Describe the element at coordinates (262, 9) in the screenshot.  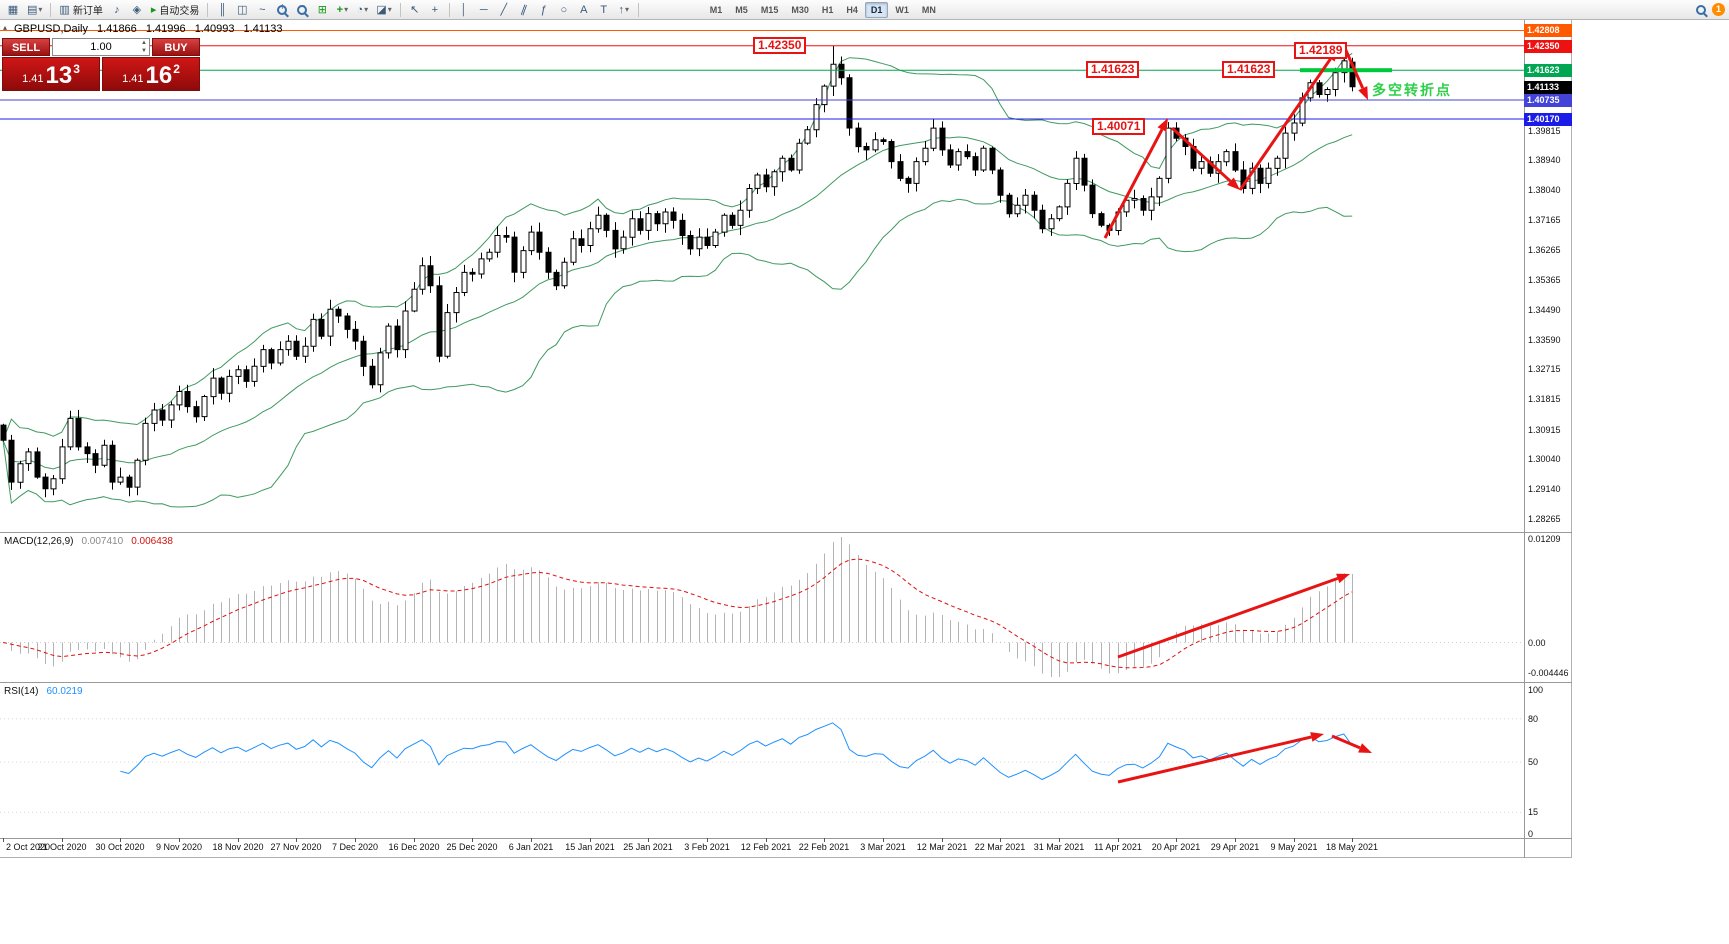
I see `line-chart-icon: ~` at that location.